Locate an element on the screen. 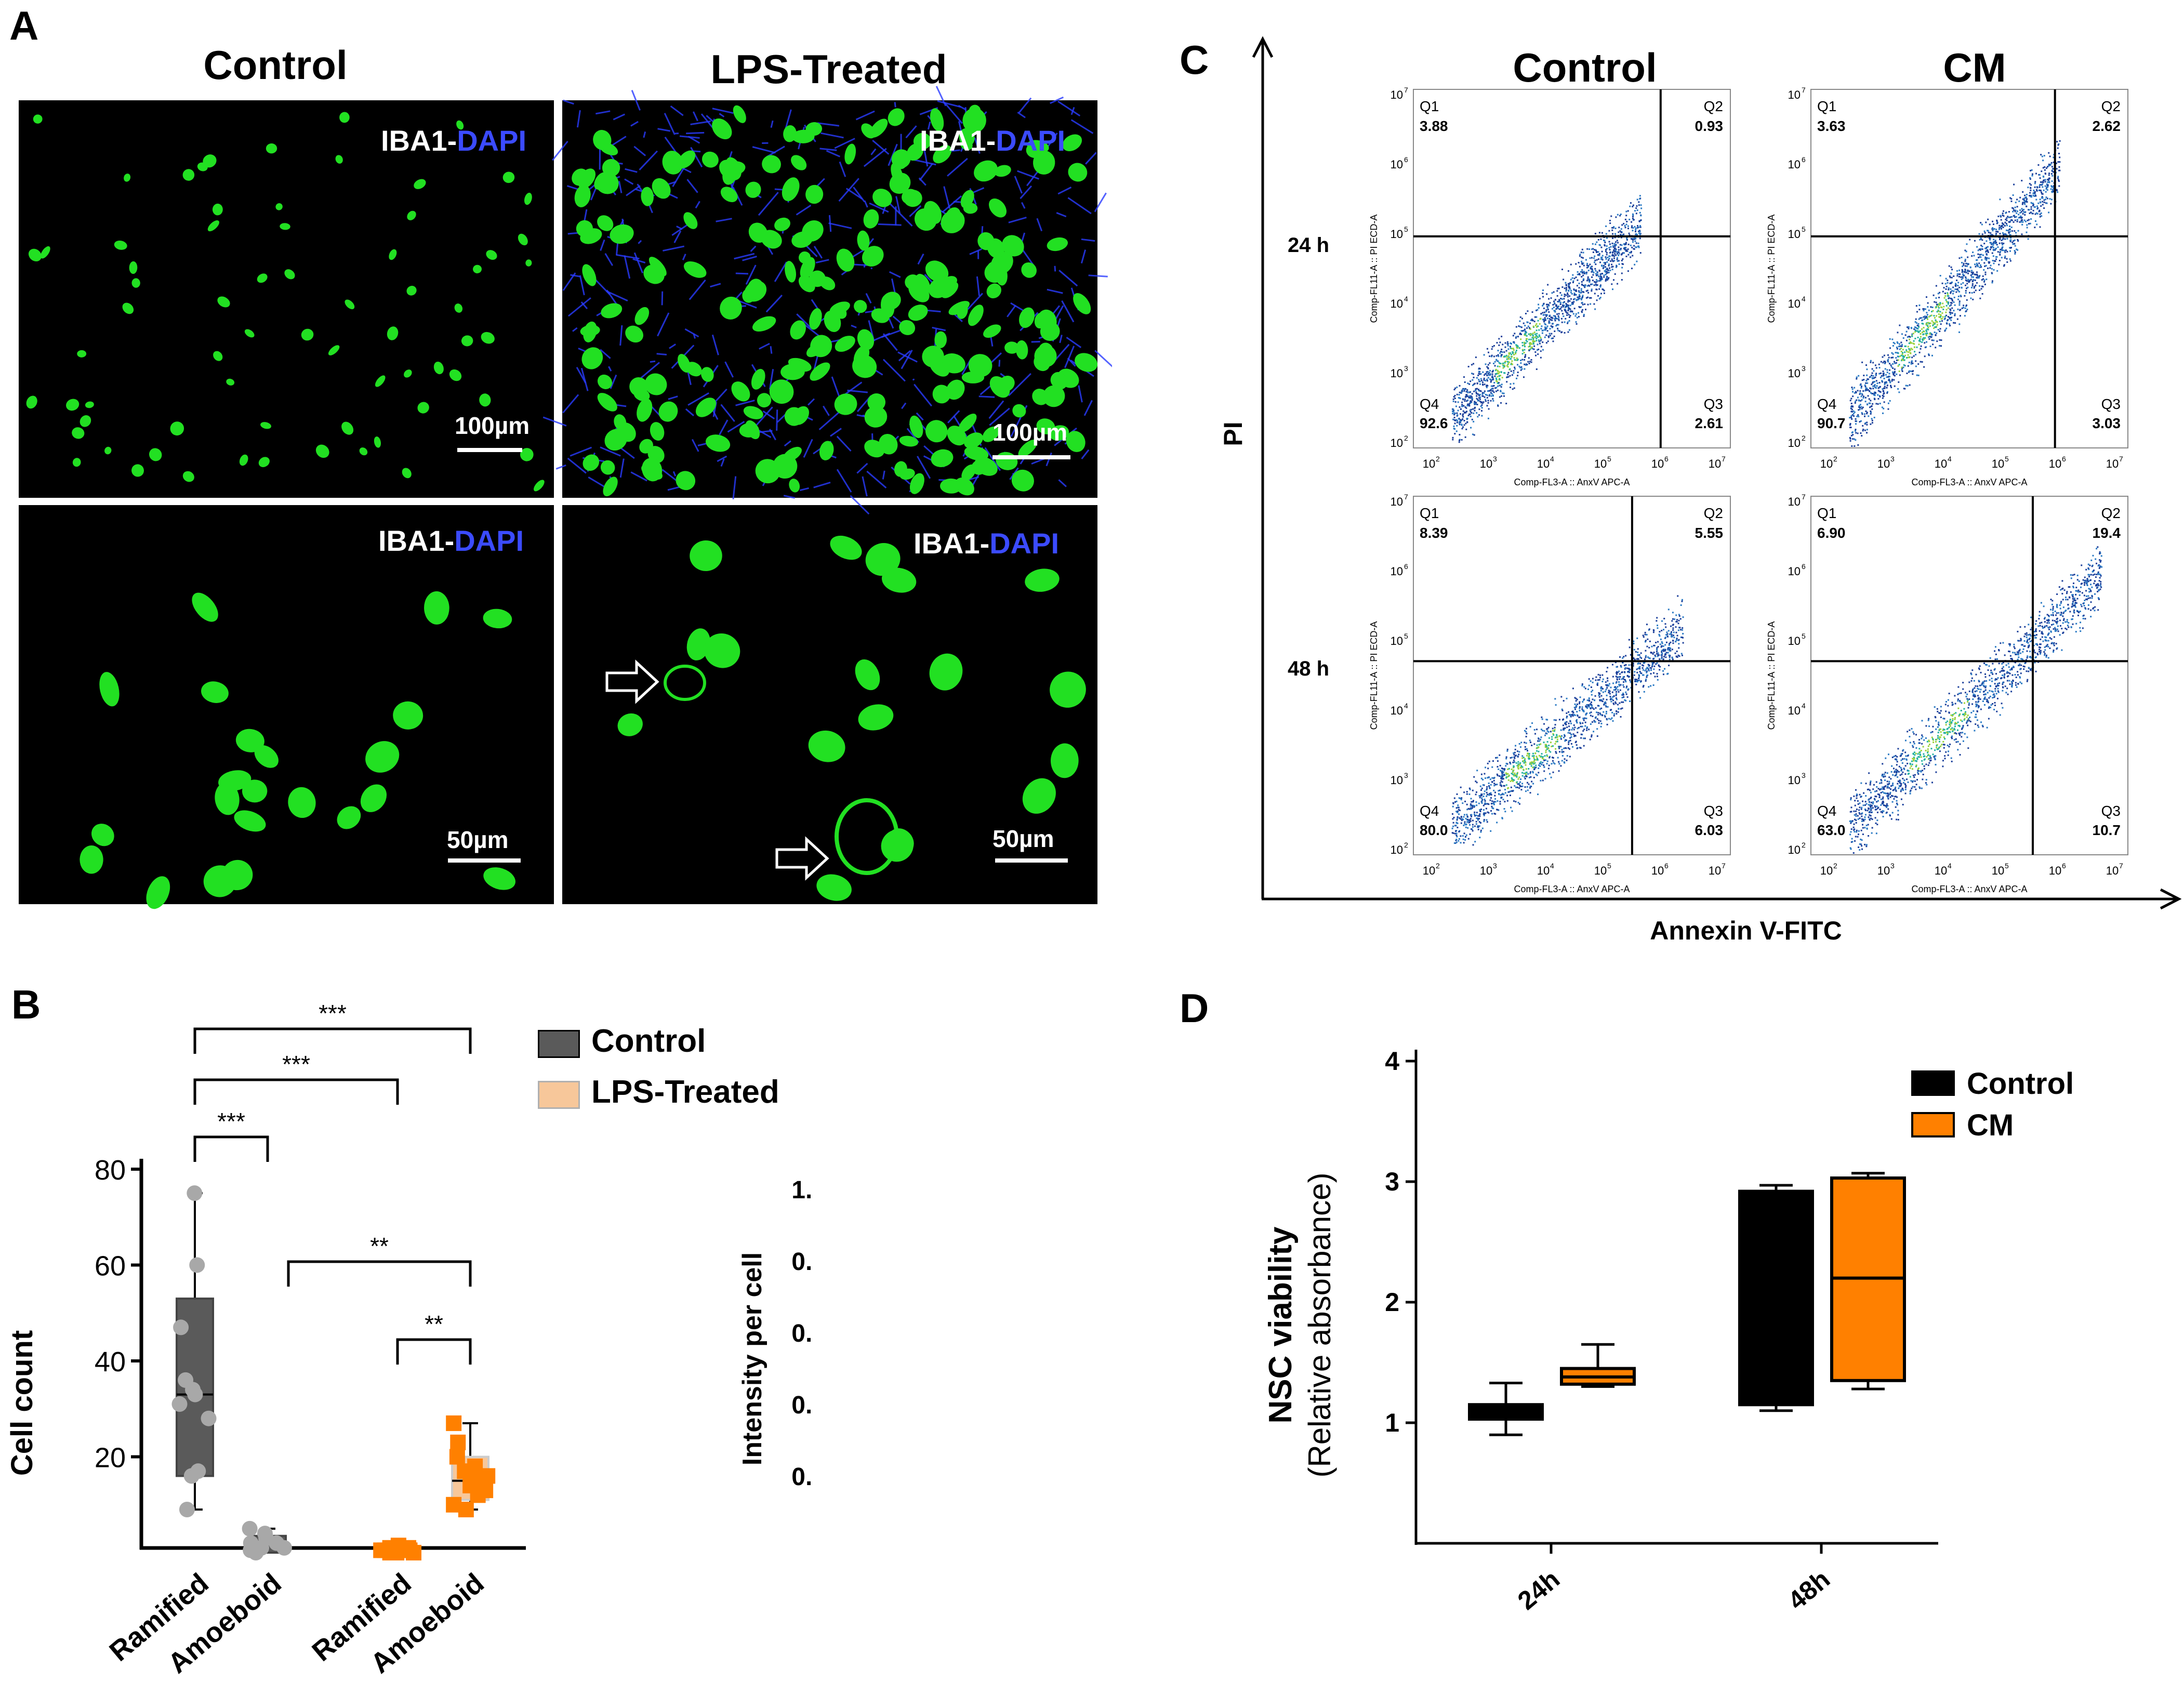 The image size is (2184, 1694). x-tick-exponent: 7 is located at coordinates (1724, 459).